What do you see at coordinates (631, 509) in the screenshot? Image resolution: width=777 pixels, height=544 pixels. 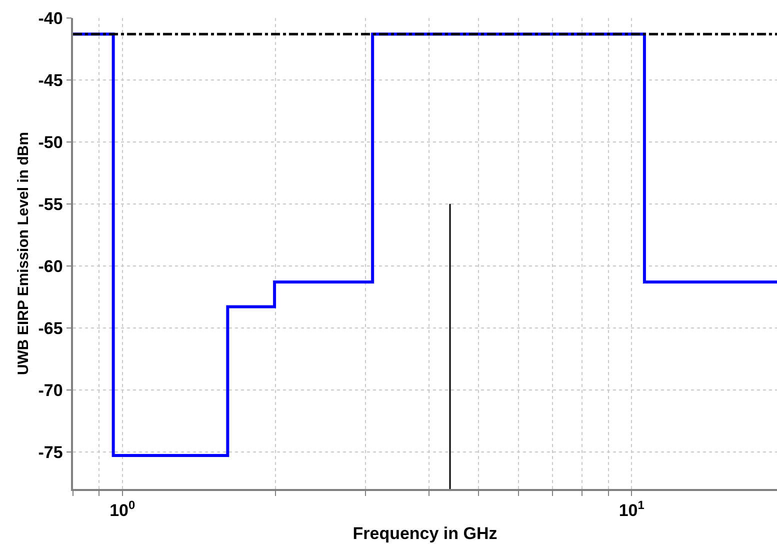 I see `x-tick-label: 10$^{1}$` at bounding box center [631, 509].